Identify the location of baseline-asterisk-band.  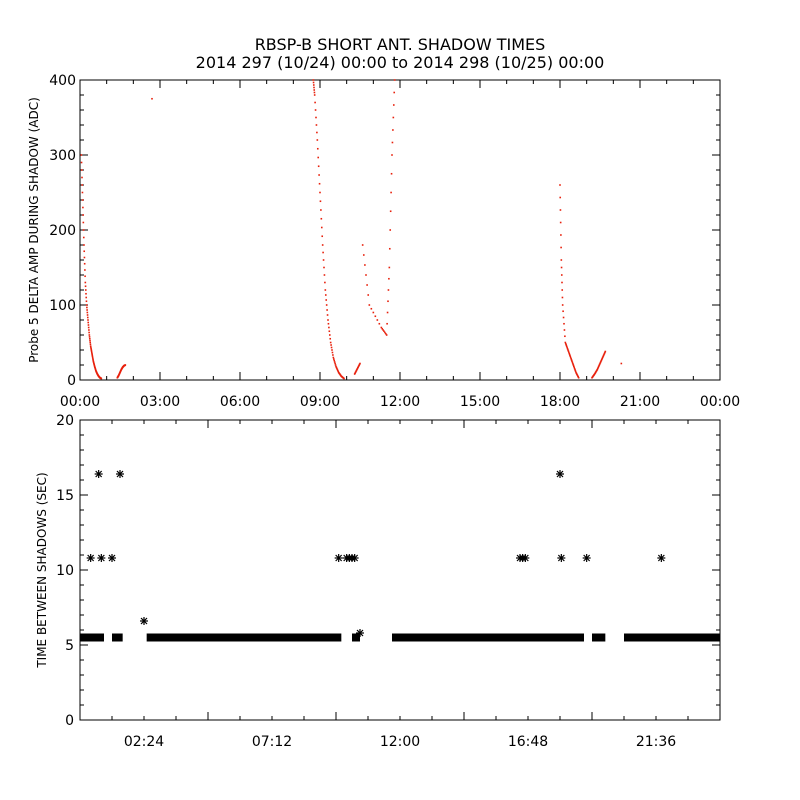
(356, 637).